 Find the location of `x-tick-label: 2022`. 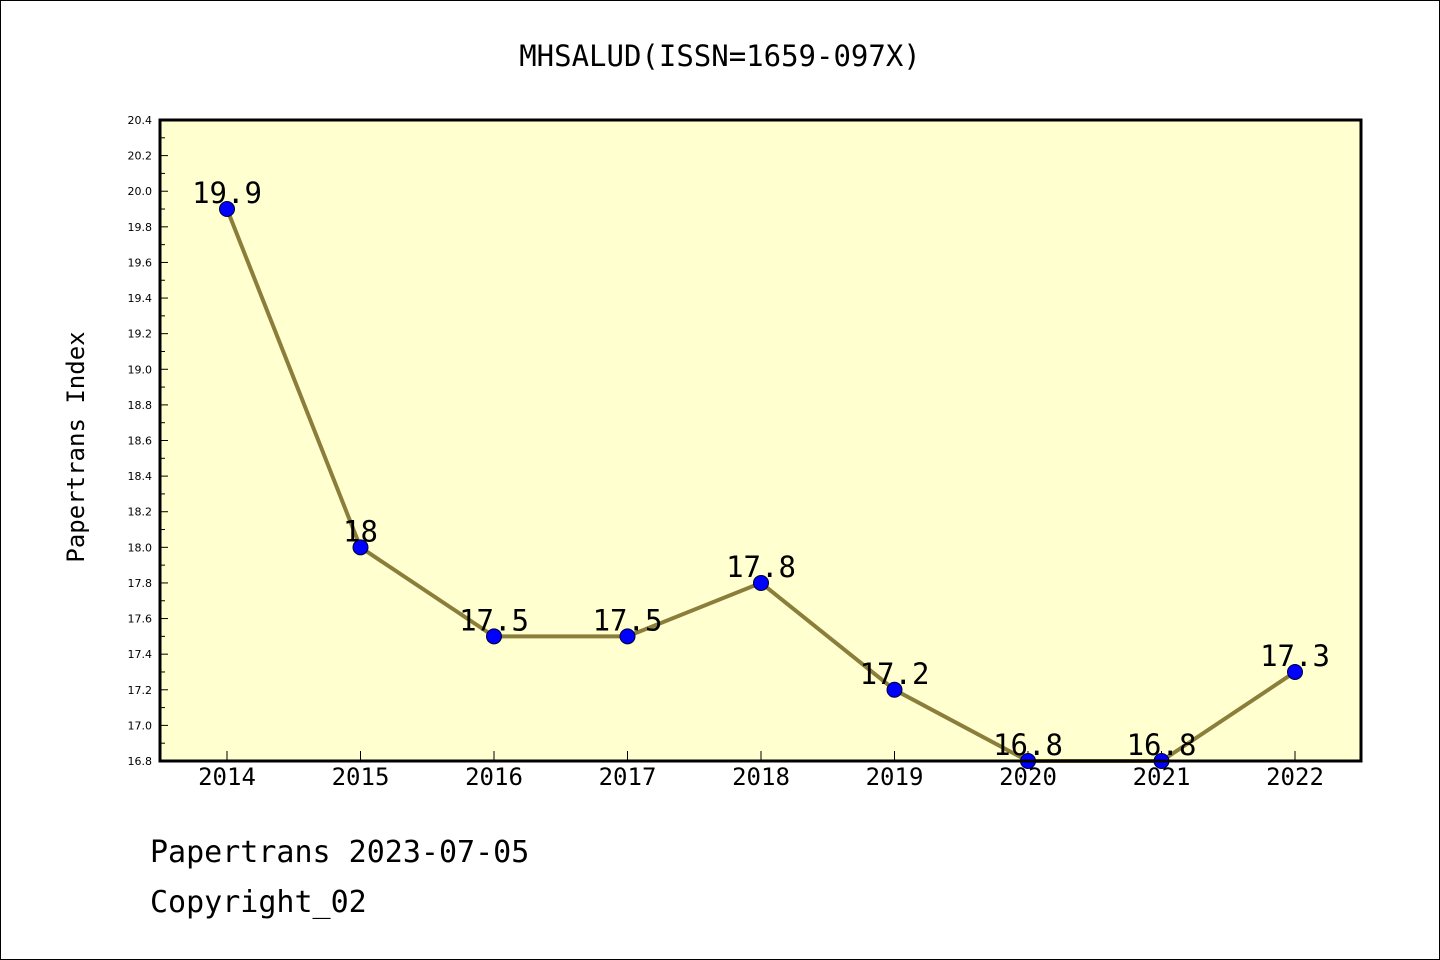

x-tick-label: 2022 is located at coordinates (1295, 777).